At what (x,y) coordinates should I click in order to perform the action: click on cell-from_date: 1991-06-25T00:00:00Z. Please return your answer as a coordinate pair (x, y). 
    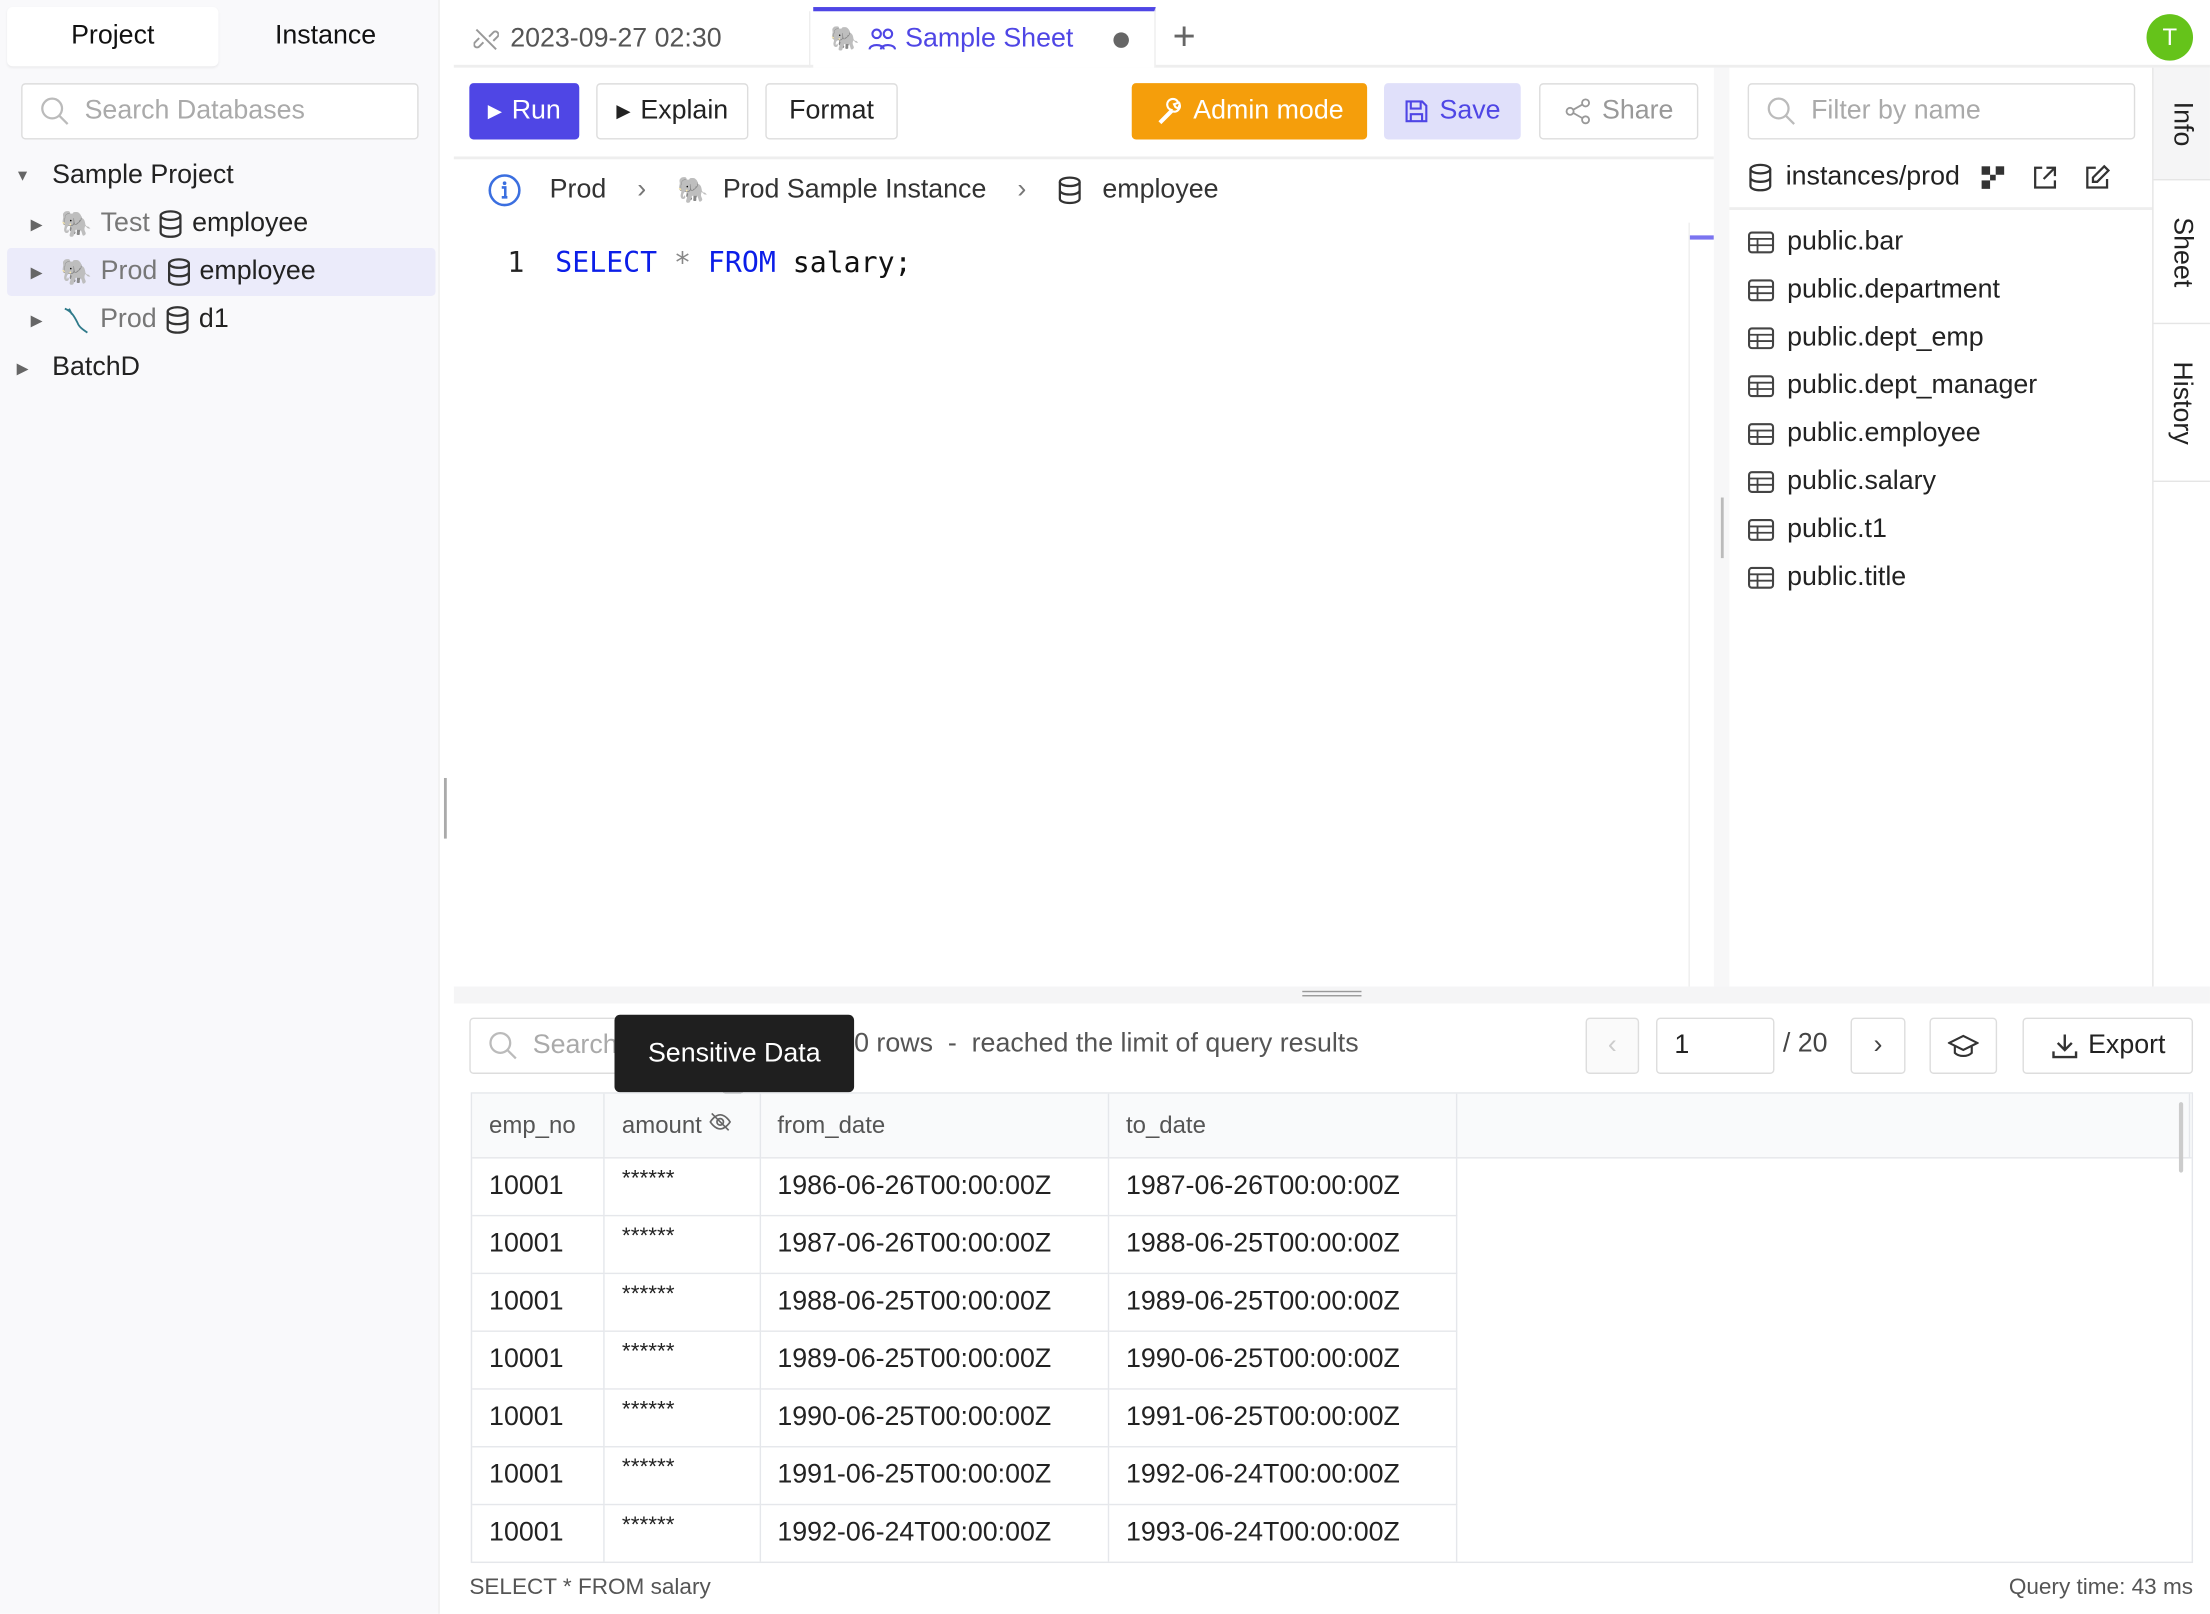
    Looking at the image, I should click on (934, 1476).